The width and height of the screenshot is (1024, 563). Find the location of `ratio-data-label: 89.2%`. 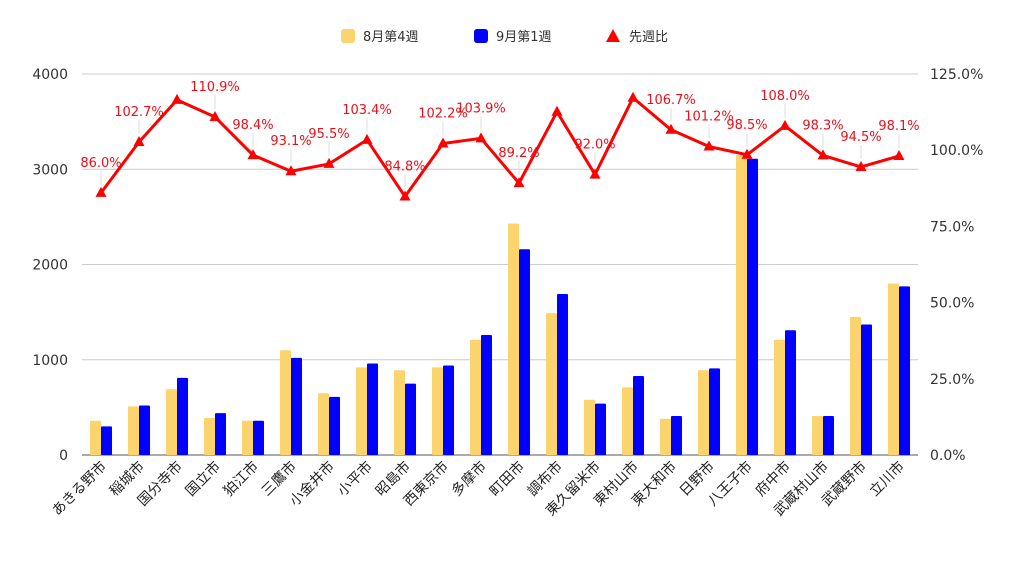

ratio-data-label: 89.2% is located at coordinates (518, 153).